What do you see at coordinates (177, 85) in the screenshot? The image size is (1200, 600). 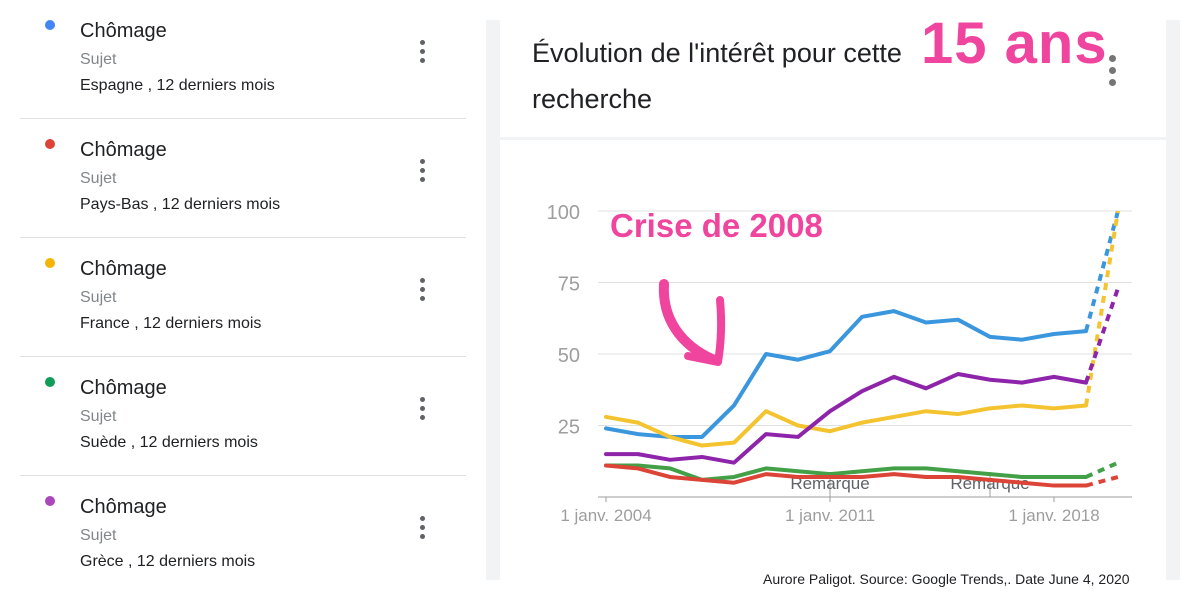 I see `list-item-region: Espagne , 12 derniers mois` at bounding box center [177, 85].